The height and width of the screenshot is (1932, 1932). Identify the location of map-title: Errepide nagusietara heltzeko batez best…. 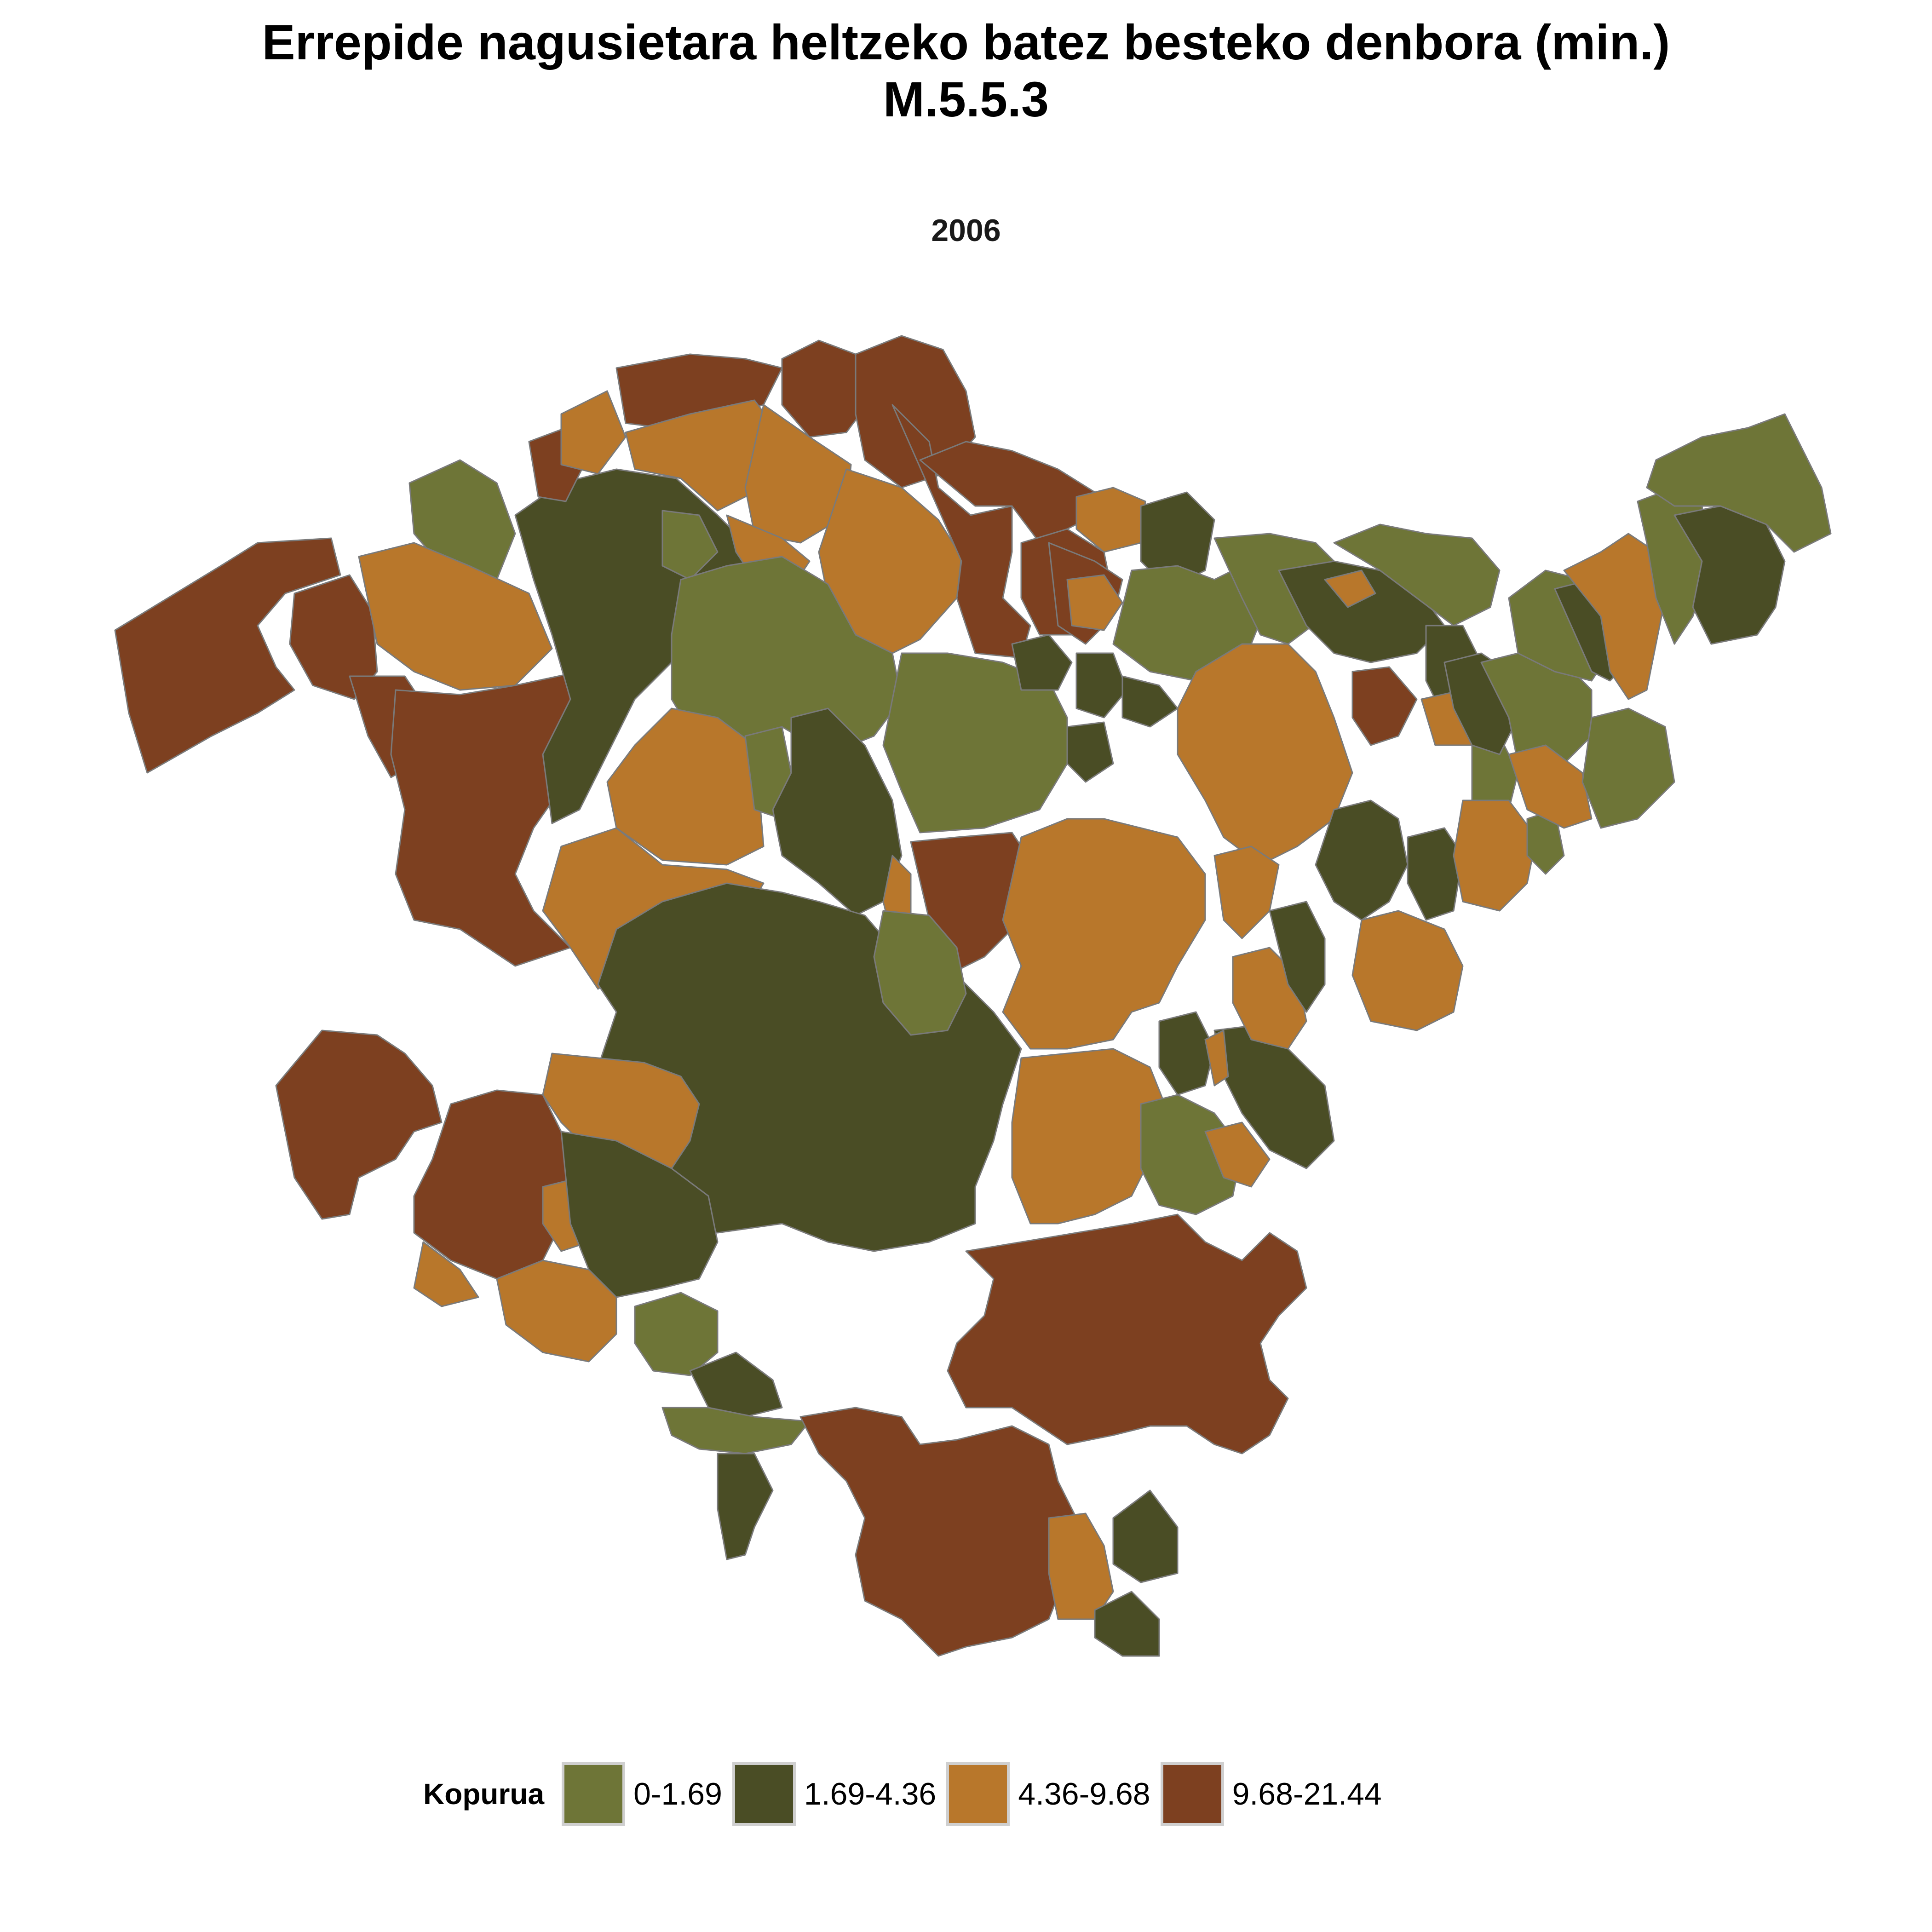
(966, 71).